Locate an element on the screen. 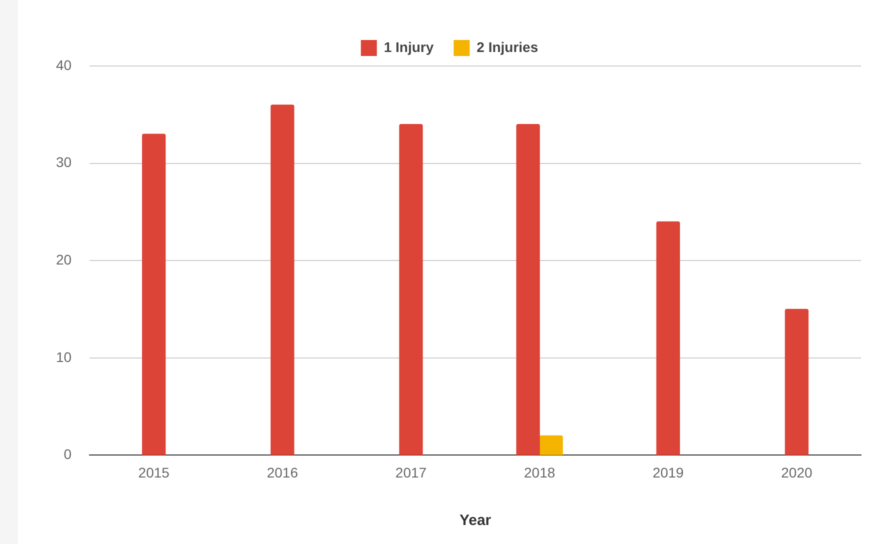  x-axis-title: Year is located at coordinates (475, 521).